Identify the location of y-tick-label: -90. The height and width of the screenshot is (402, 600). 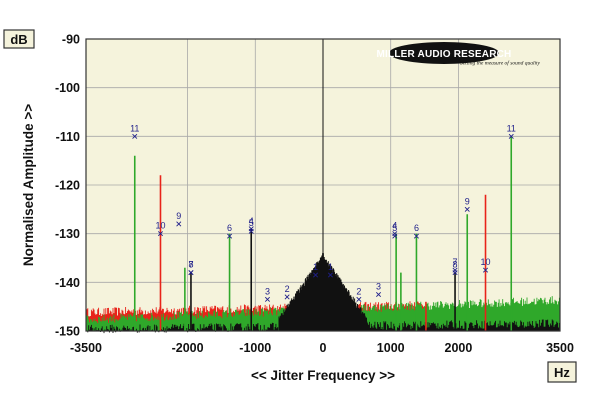
(71, 40).